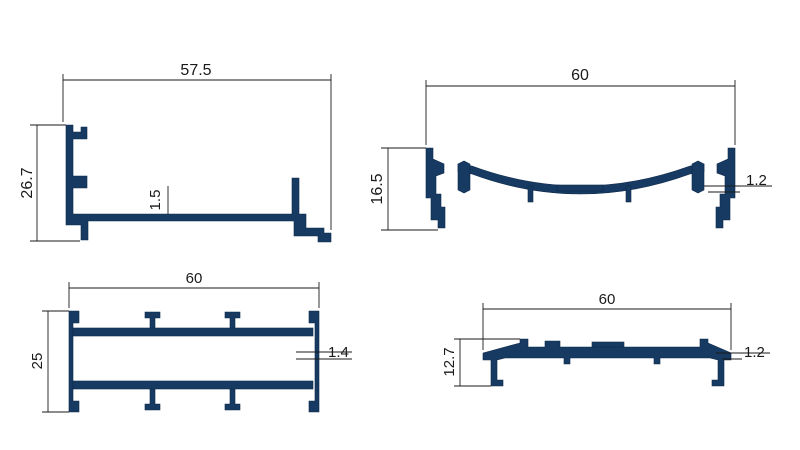  Describe the element at coordinates (194, 278) in the screenshot. I see `width-label-bottom-left: 60` at that location.